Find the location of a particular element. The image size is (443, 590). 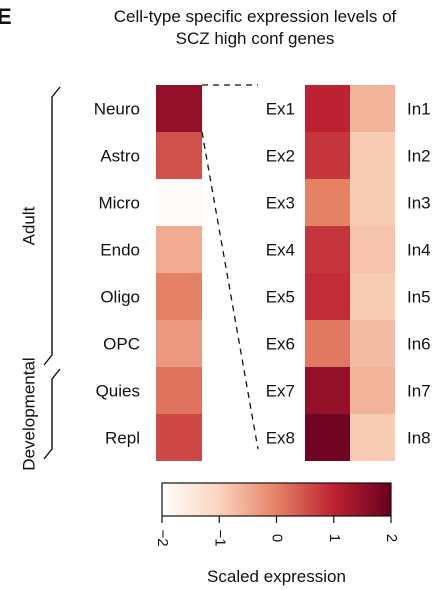

in-label-in3: In3 is located at coordinates (419, 203).